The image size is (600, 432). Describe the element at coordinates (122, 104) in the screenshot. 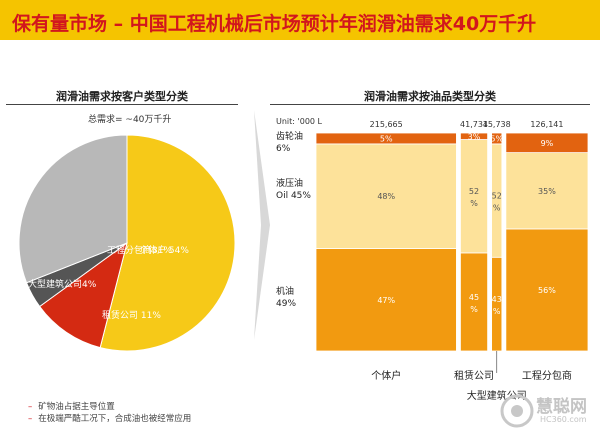

I see `left-section-rule` at that location.